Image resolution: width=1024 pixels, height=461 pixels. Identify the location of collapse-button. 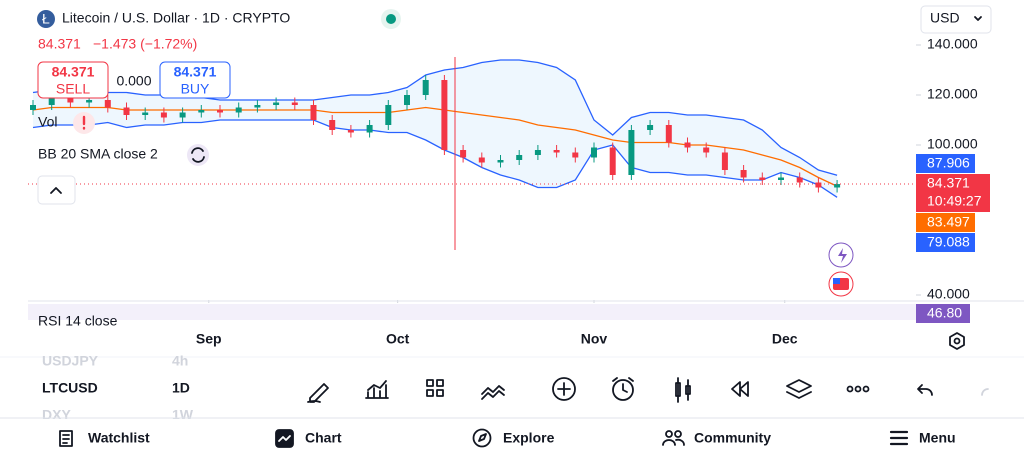
(56, 190).